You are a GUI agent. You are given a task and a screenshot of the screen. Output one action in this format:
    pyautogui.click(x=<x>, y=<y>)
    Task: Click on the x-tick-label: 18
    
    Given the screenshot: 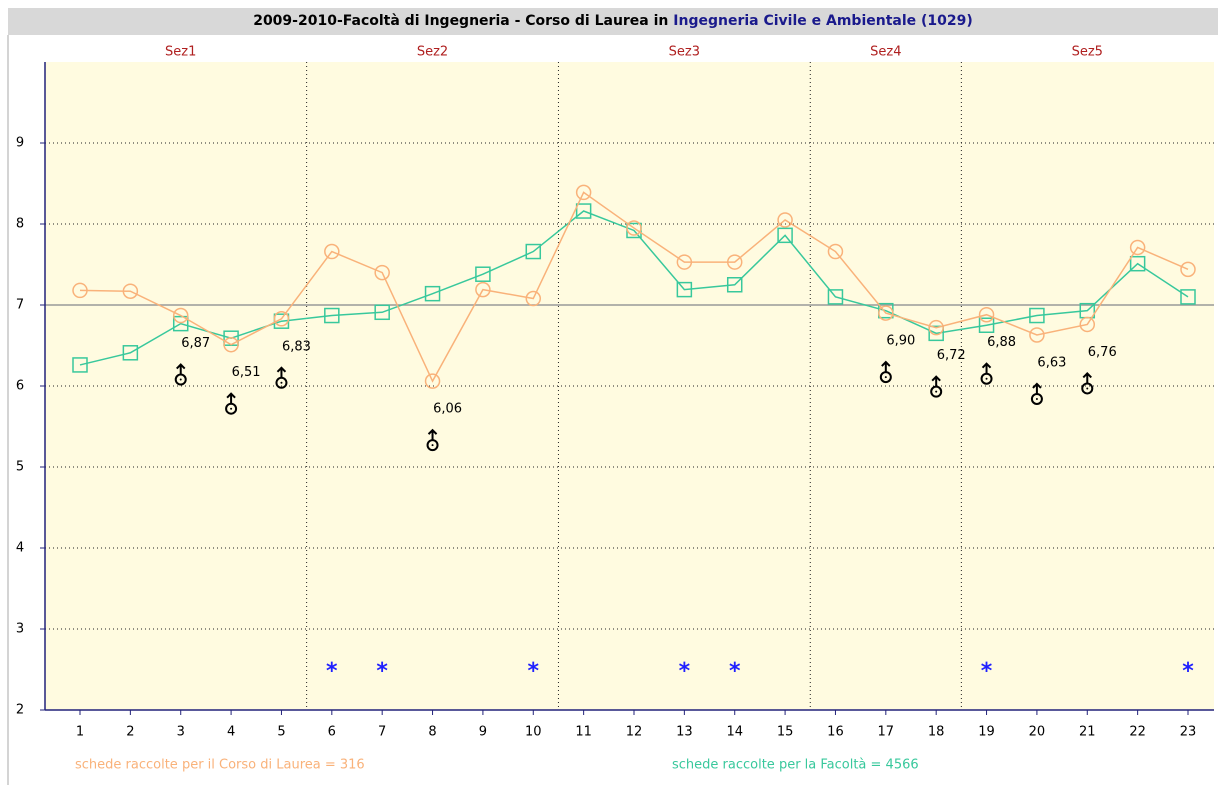 What is the action you would take?
    pyautogui.click(x=936, y=732)
    